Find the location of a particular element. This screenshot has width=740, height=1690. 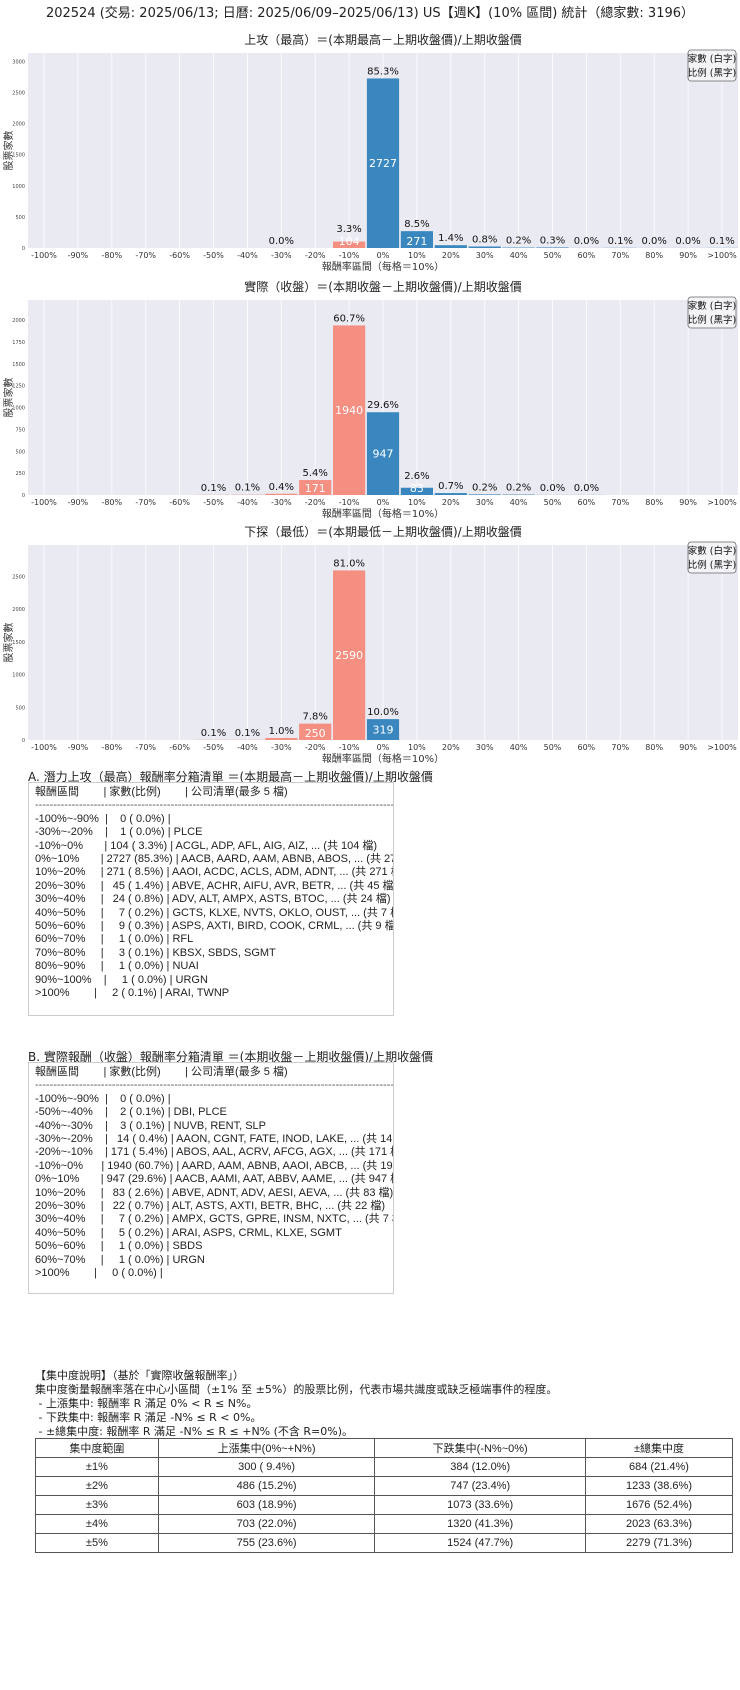

column-header: 下跌集中(-N%~0%) is located at coordinates (480, 1448).